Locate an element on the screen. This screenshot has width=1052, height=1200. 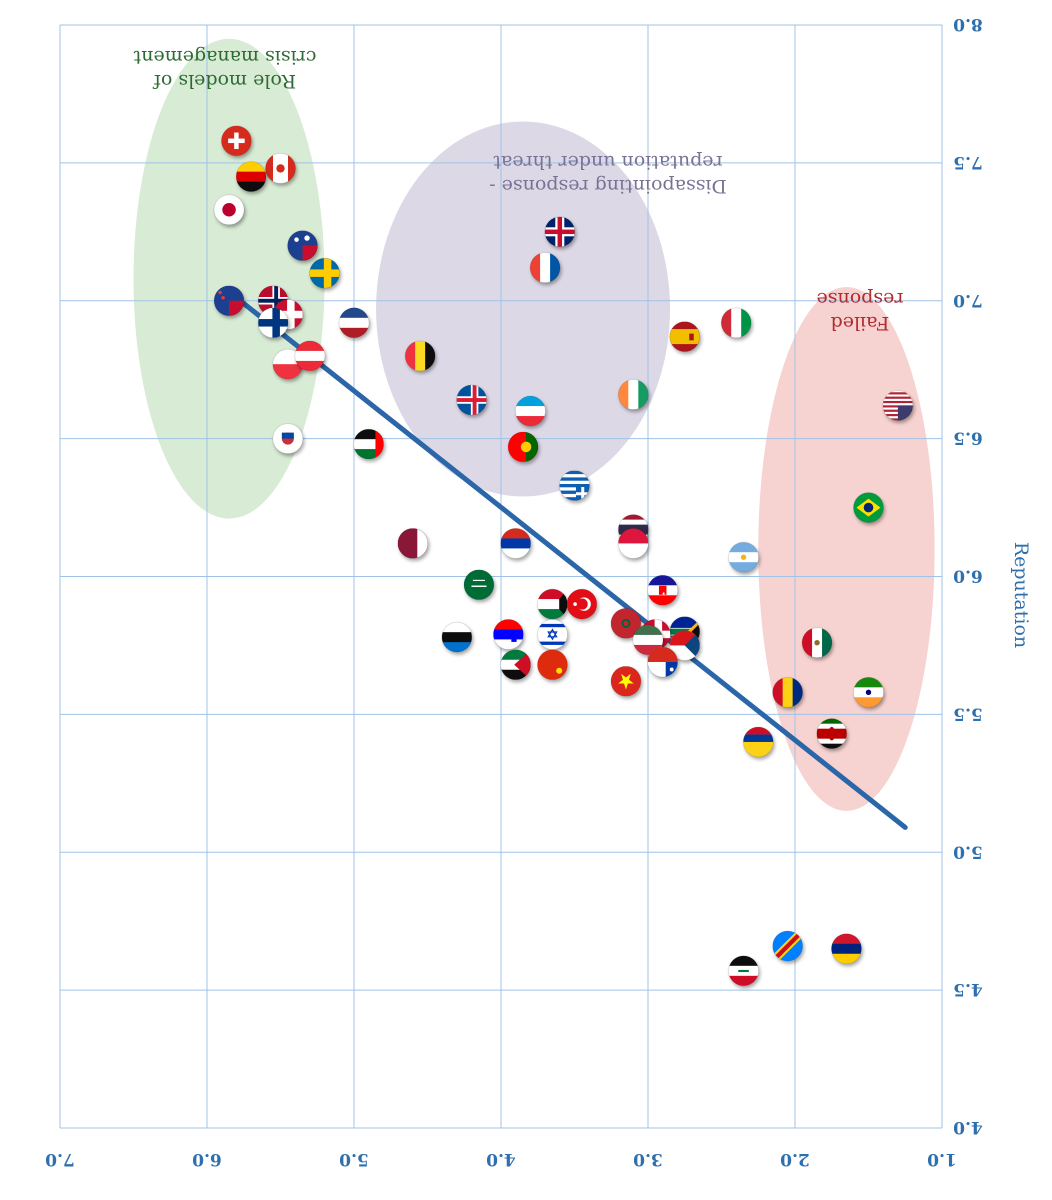
flag-israel-icon is located at coordinates (552, 634).